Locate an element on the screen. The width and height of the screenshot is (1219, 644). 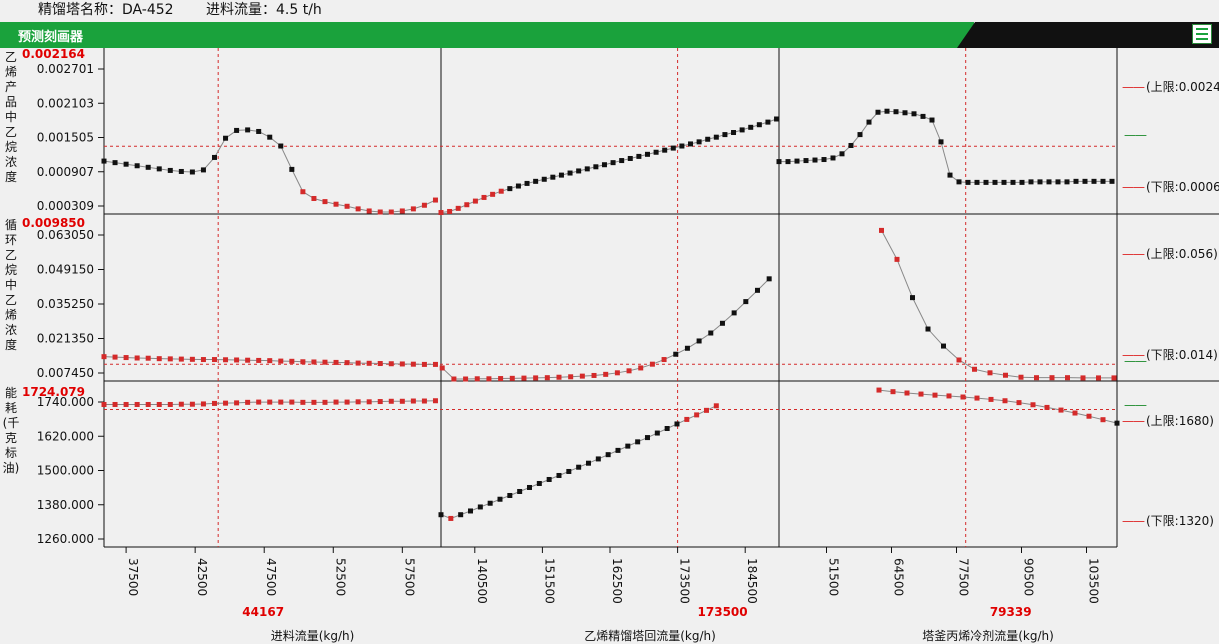
x-current-value: 79339 is located at coordinates (1011, 612).